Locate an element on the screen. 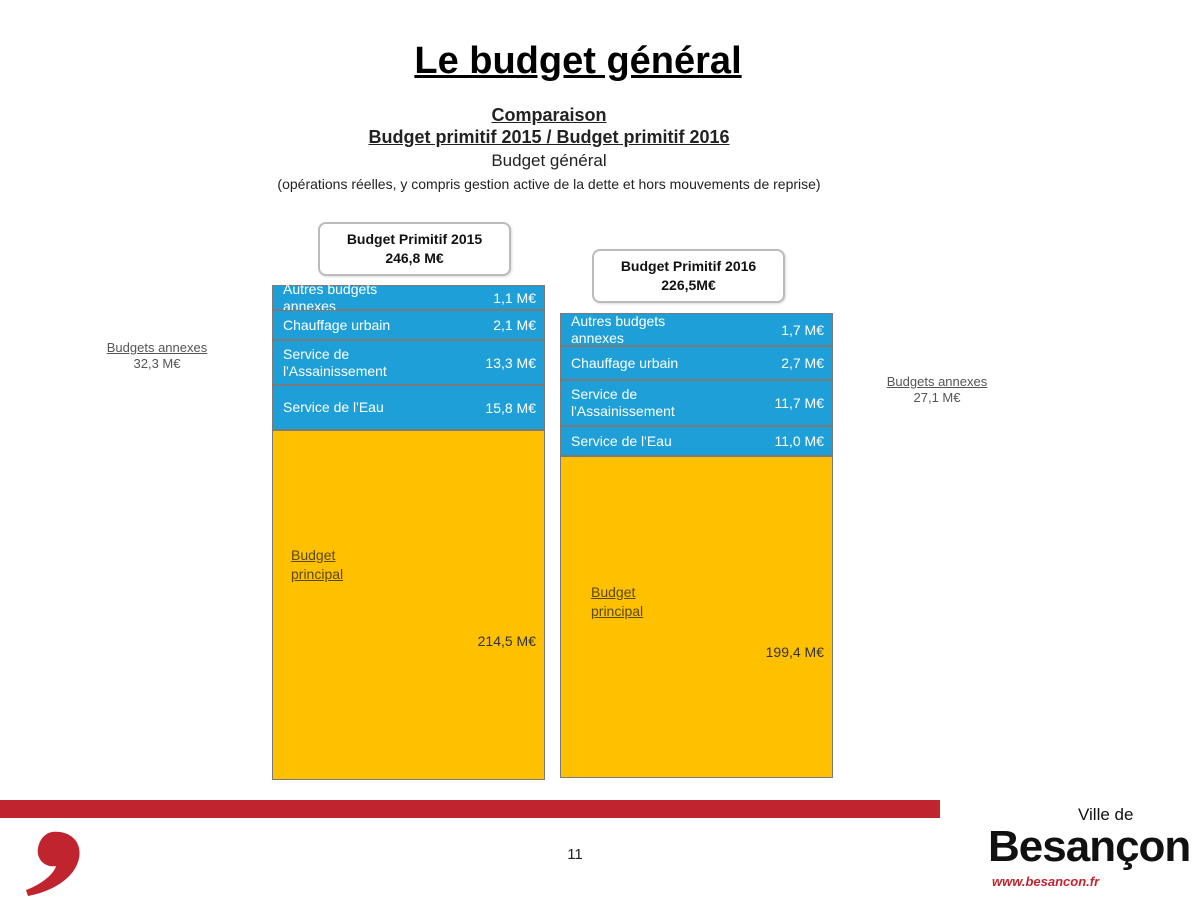 The width and height of the screenshot is (1200, 900). logo-url: www.besancon.fr is located at coordinates (1046, 881).